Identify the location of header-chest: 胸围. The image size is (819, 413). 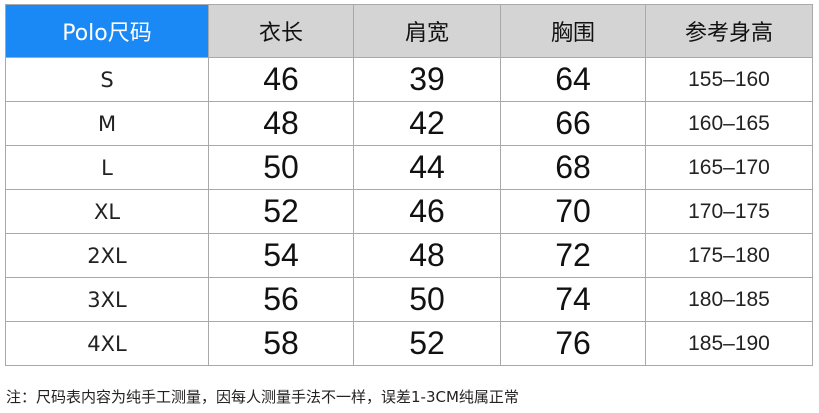
(573, 31).